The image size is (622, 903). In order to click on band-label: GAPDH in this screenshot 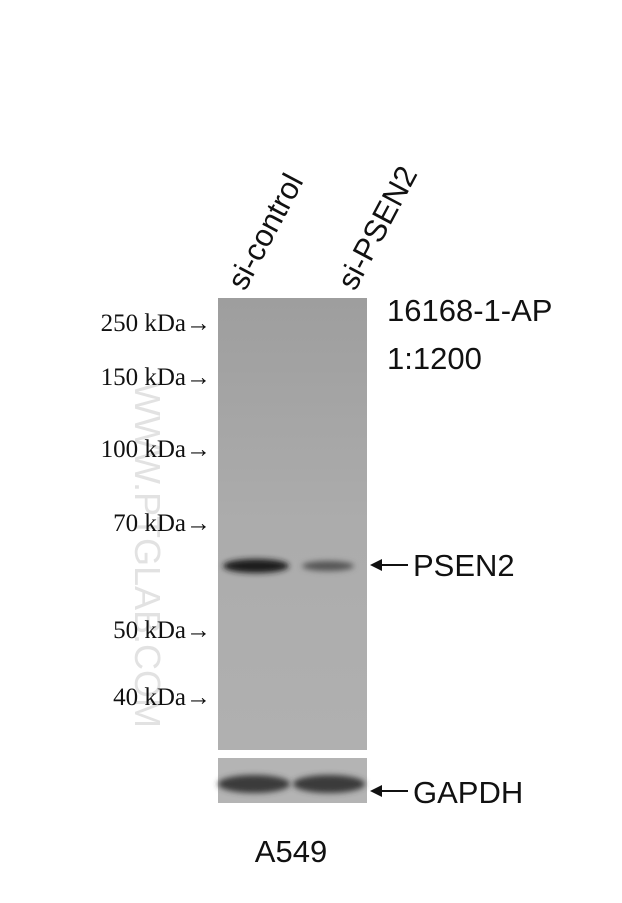, I will do `click(468, 792)`.